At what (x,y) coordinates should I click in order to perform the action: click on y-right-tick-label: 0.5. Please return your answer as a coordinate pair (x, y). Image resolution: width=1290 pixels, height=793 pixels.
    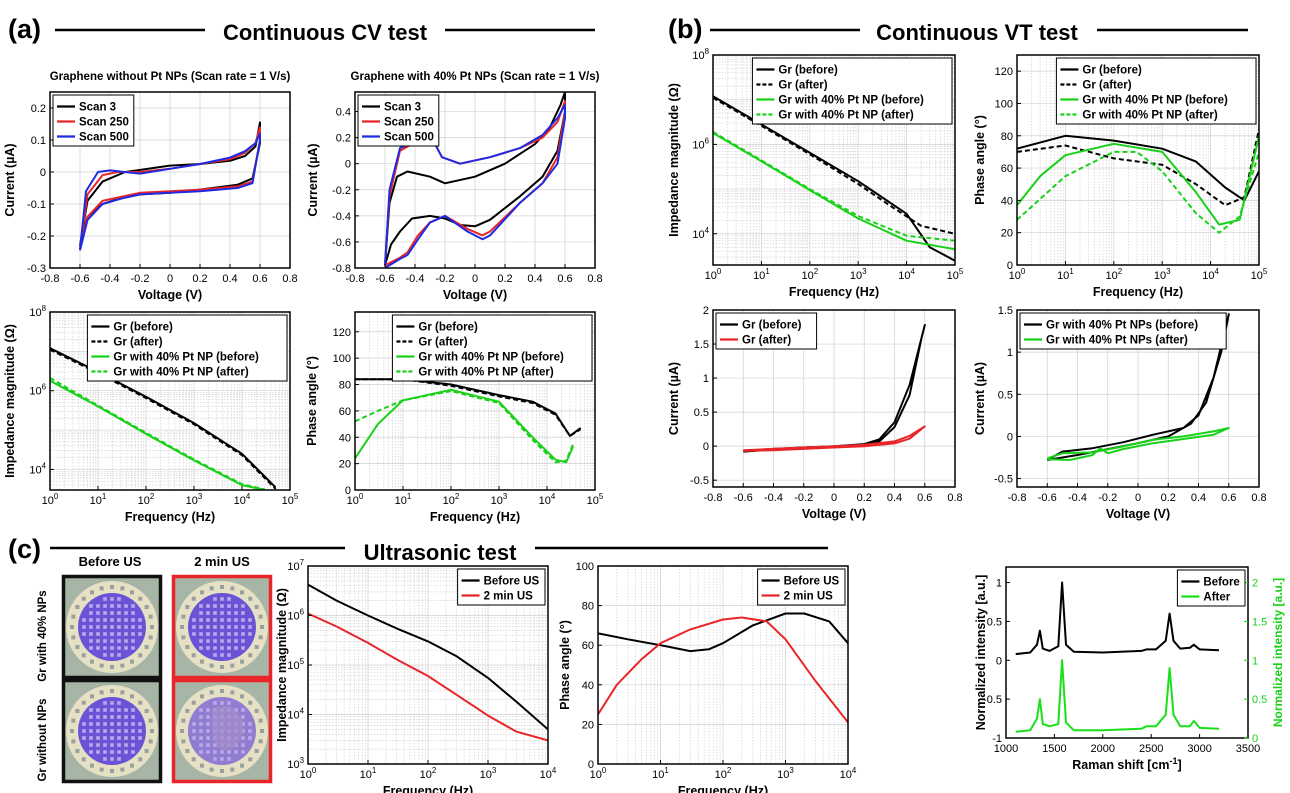
    Looking at the image, I should click on (1259, 700).